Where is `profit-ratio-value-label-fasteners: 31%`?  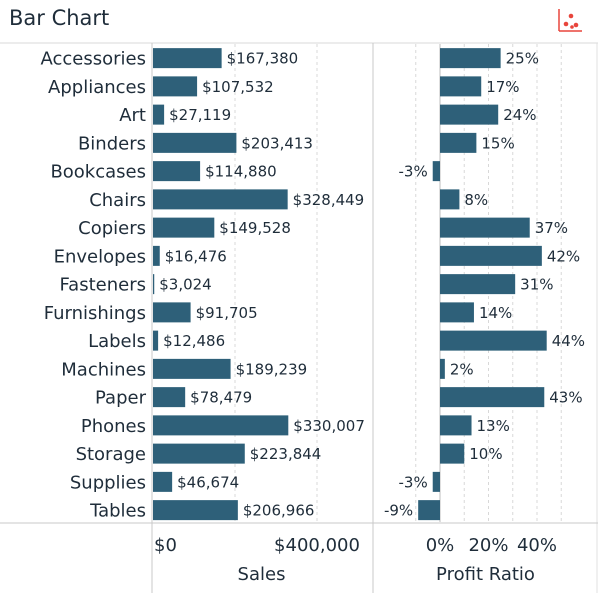 profit-ratio-value-label-fasteners: 31% is located at coordinates (536, 285).